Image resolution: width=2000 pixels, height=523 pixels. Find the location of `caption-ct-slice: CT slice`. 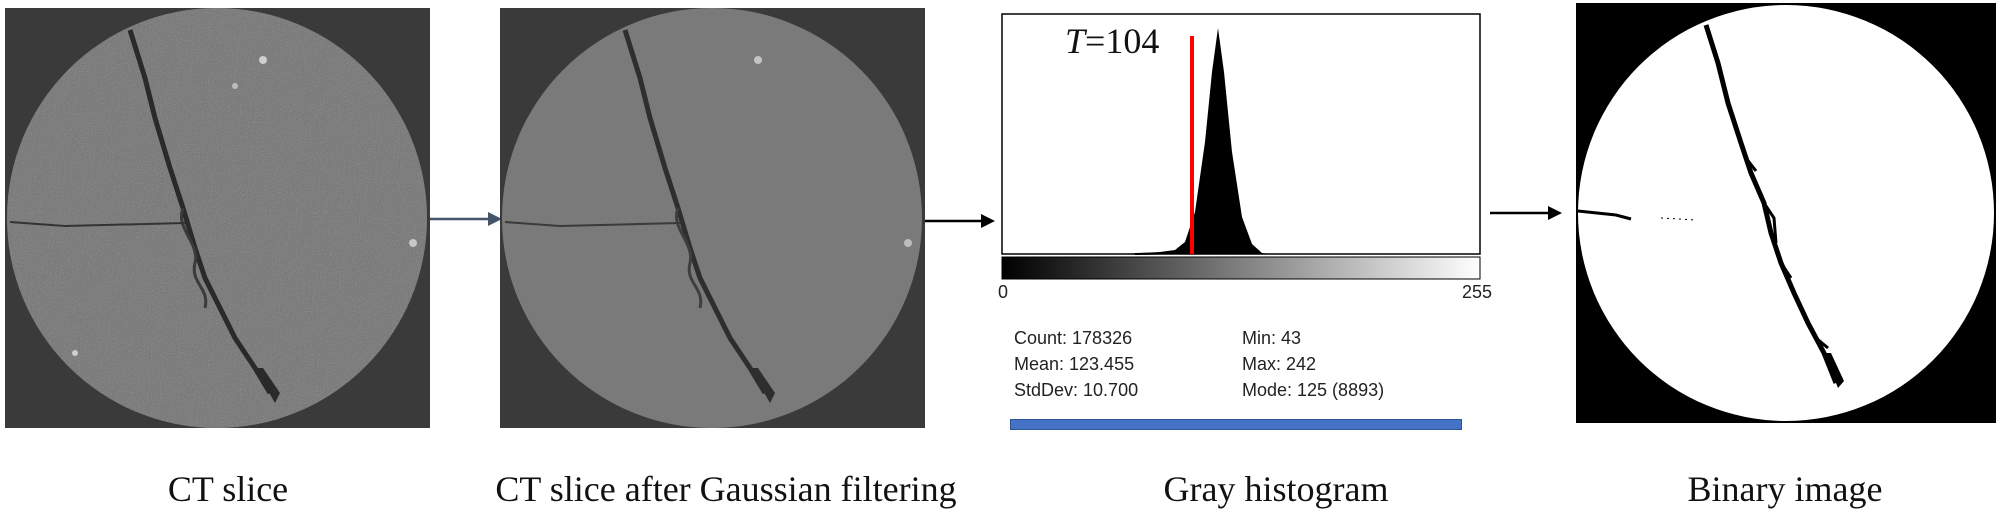

caption-ct-slice: CT slice is located at coordinates (228, 489).